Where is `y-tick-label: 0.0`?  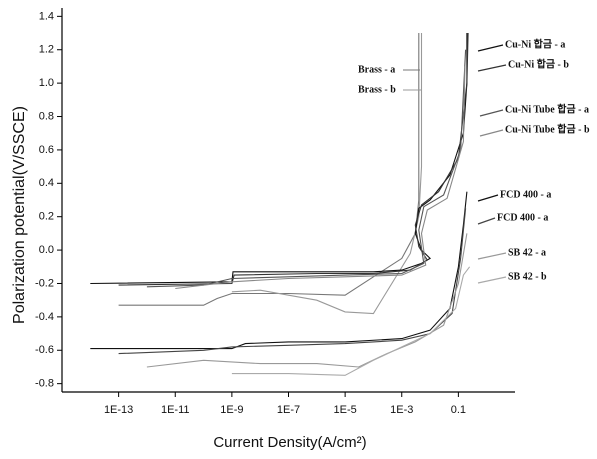
y-tick-label: 0.0 is located at coordinates (46, 250).